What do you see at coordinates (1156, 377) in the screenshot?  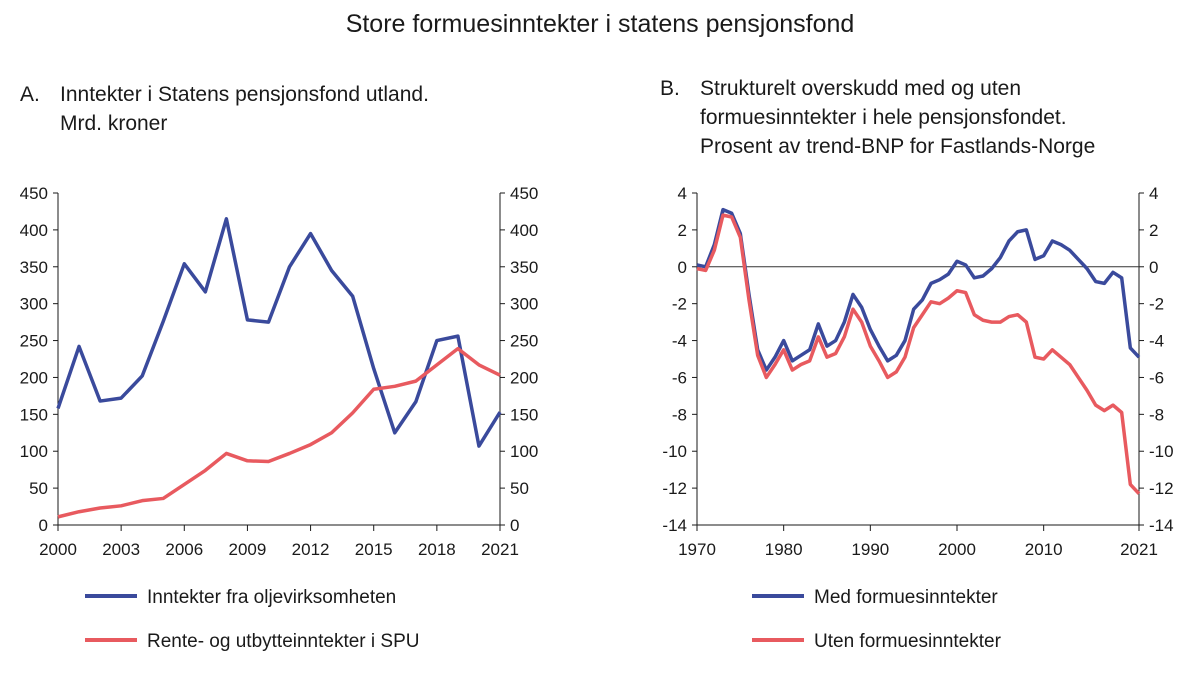 I see `panel-b-ytick-label-right: -6` at bounding box center [1156, 377].